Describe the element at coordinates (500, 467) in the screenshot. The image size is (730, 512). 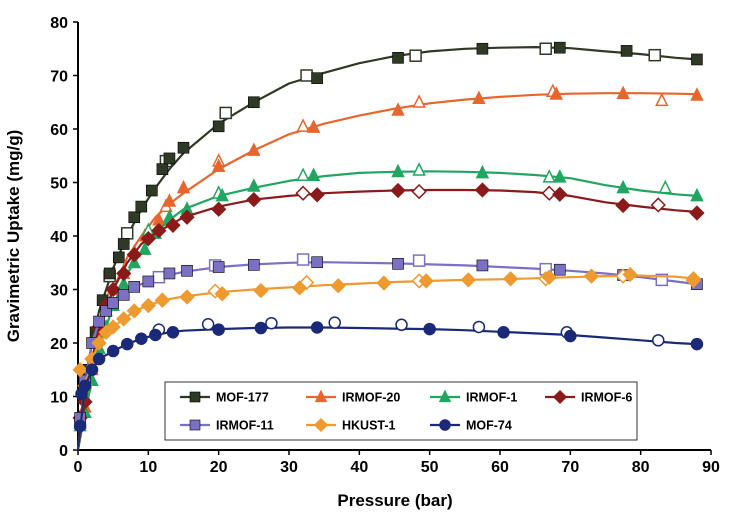
I see `x-tick-label: 60` at that location.